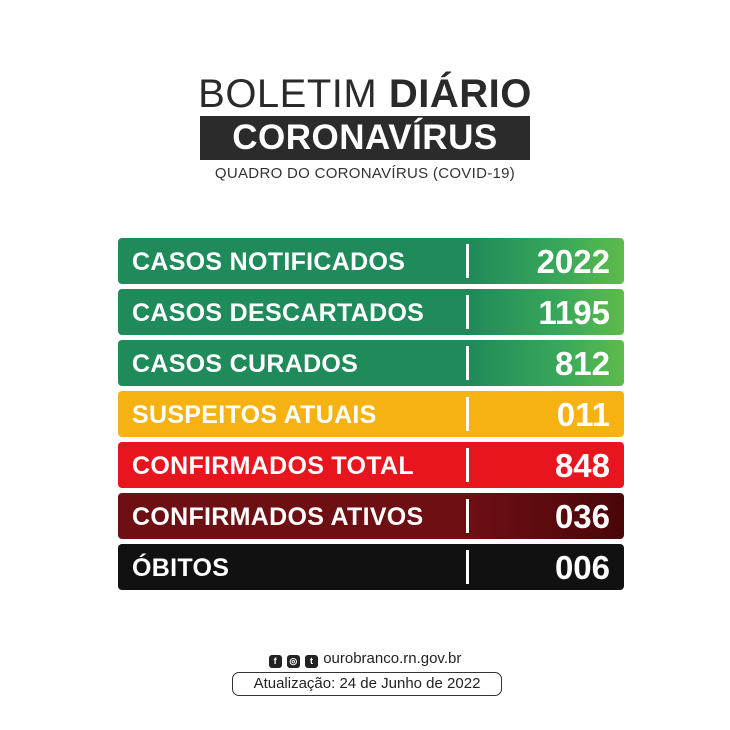 This screenshot has width=730, height=730. I want to click on facebook-icon: f, so click(275, 661).